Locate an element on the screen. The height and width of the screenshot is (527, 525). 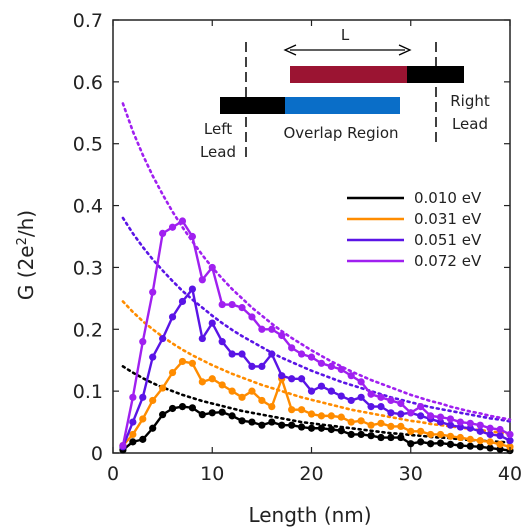
legend-label: 0.031 eV is located at coordinates (448, 219).